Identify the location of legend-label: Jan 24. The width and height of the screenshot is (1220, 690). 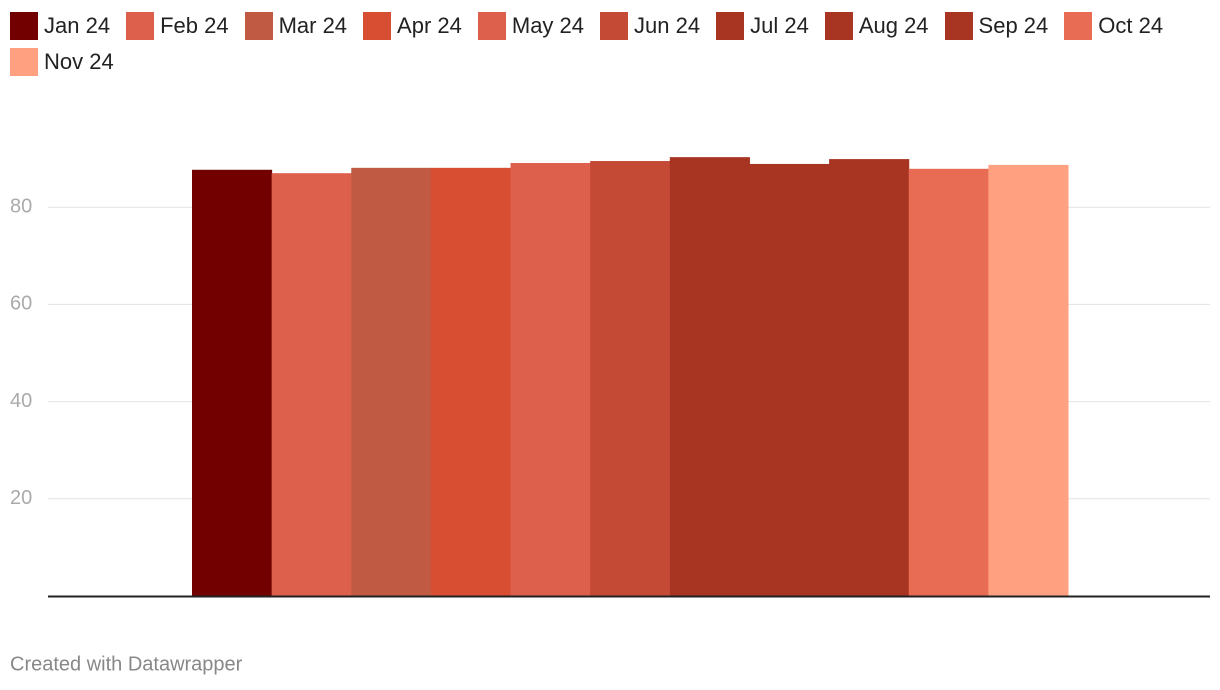
(77, 25).